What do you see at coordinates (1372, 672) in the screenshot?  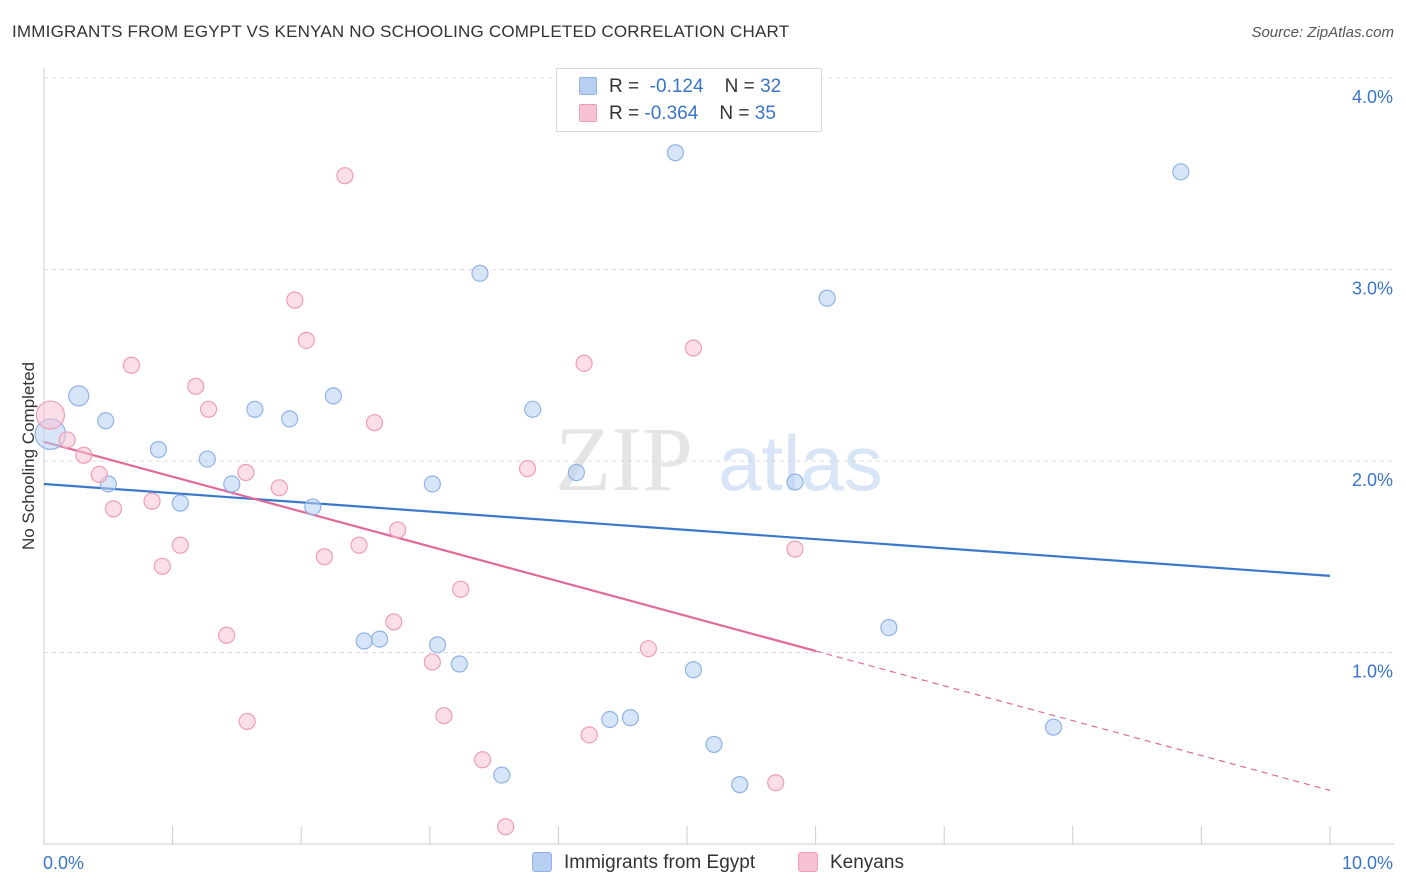 I see `y-tick-label: 1.0%` at bounding box center [1372, 672].